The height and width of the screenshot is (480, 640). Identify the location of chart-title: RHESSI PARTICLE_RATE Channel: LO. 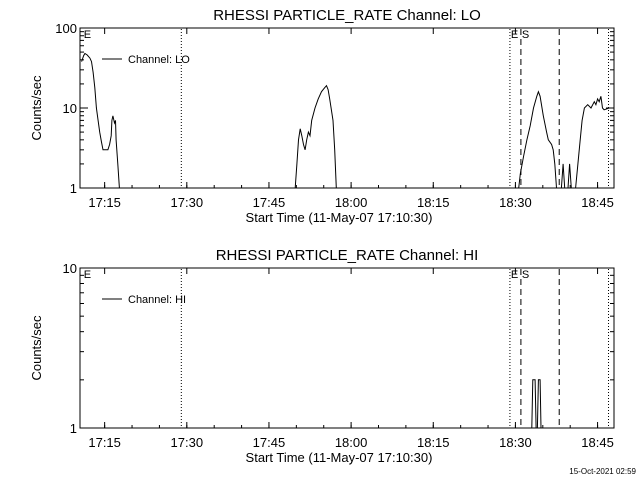
(347, 15).